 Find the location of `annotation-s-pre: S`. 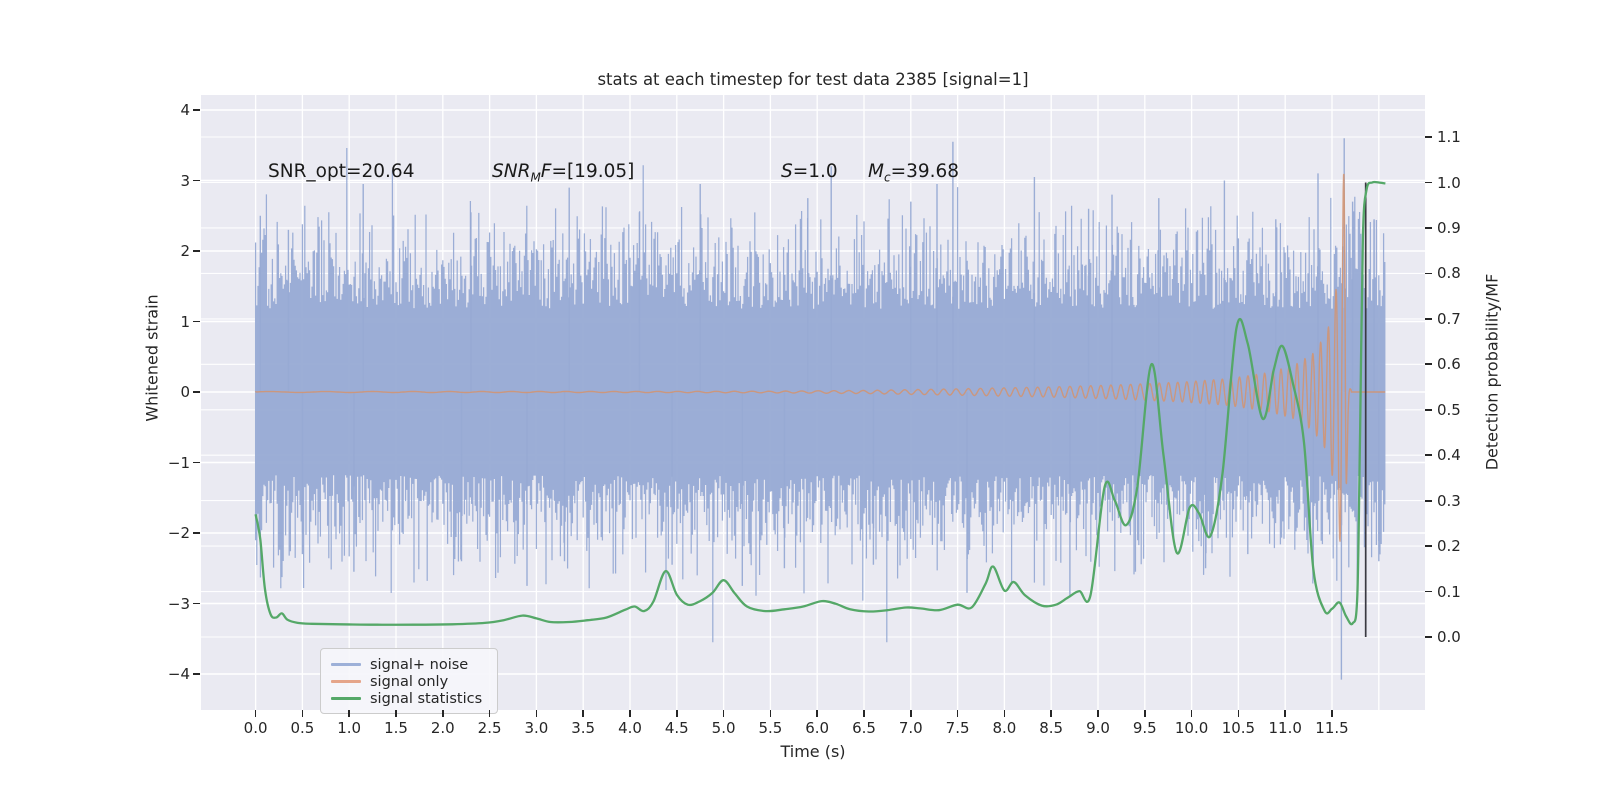

annotation-s-pre: S is located at coordinates (787, 171).